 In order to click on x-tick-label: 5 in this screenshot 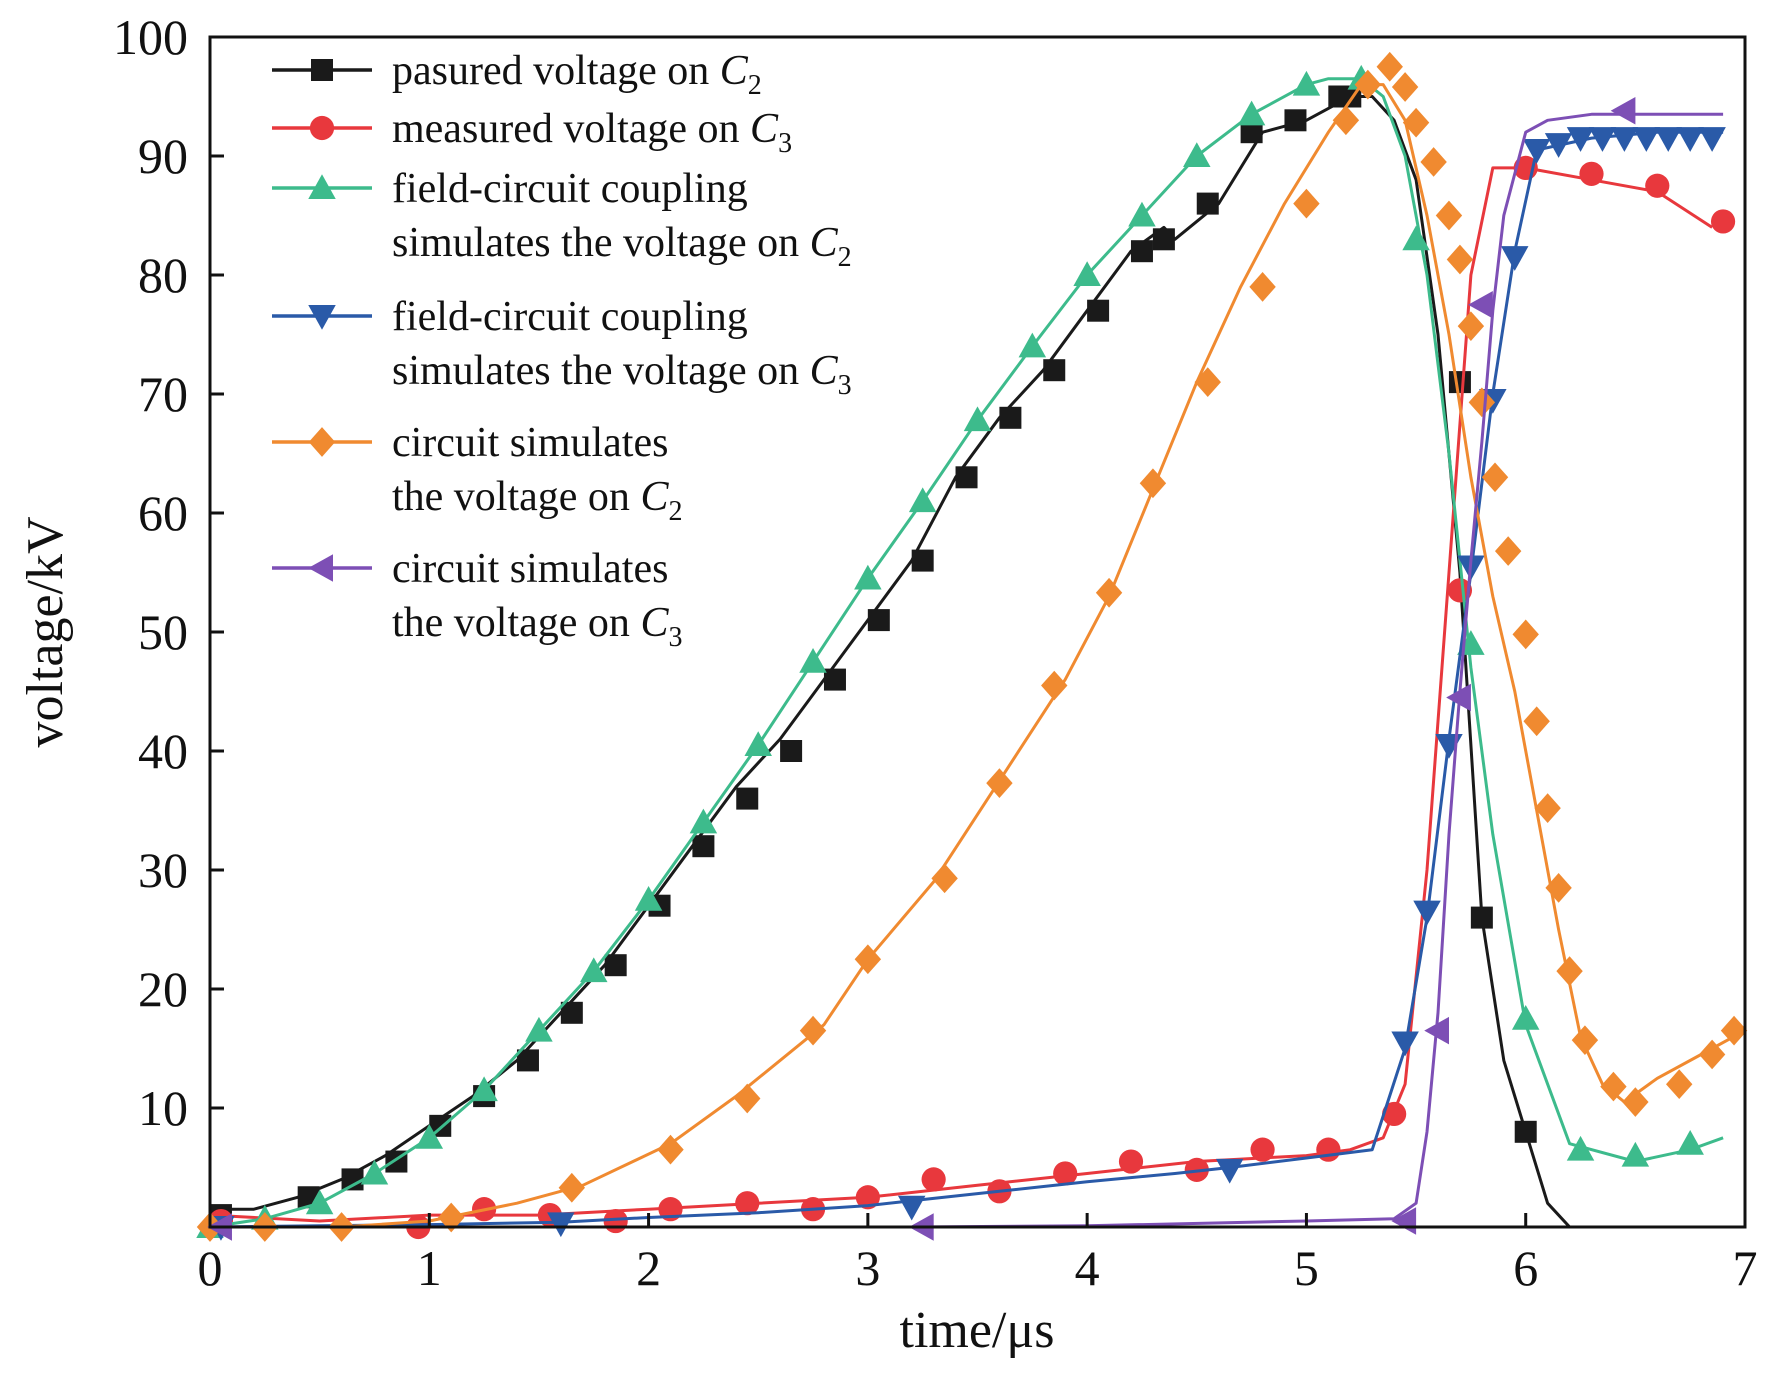, I will do `click(1306, 1268)`.